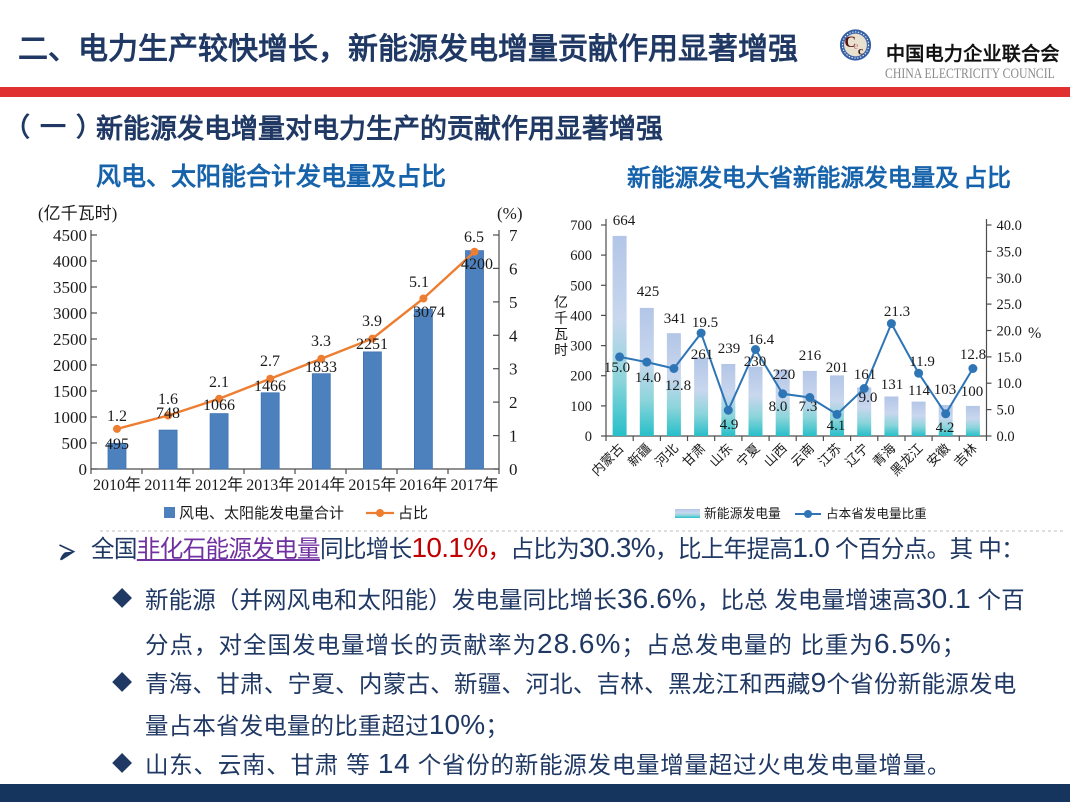 This screenshot has height=803, width=1070. What do you see at coordinates (666, 455) in the screenshot?
I see `svg-text: 河北` at bounding box center [666, 455].